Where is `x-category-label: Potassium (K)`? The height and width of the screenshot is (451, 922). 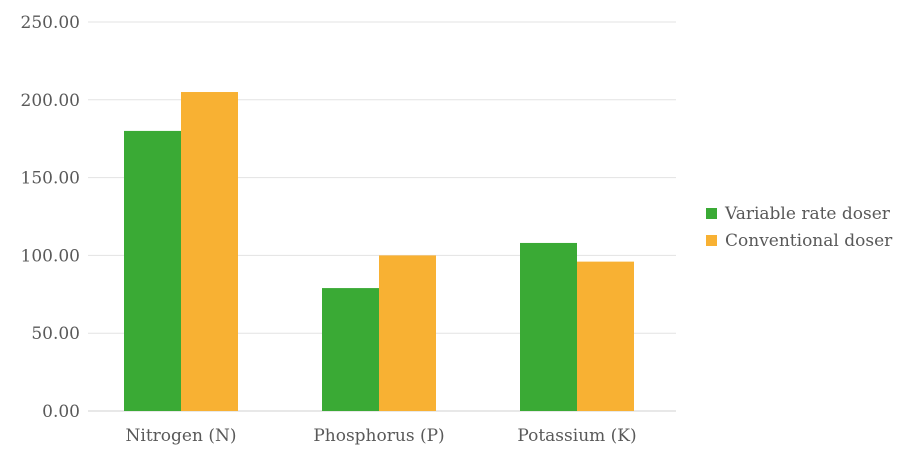
x-category-label: Potassium (K) is located at coordinates (576, 436).